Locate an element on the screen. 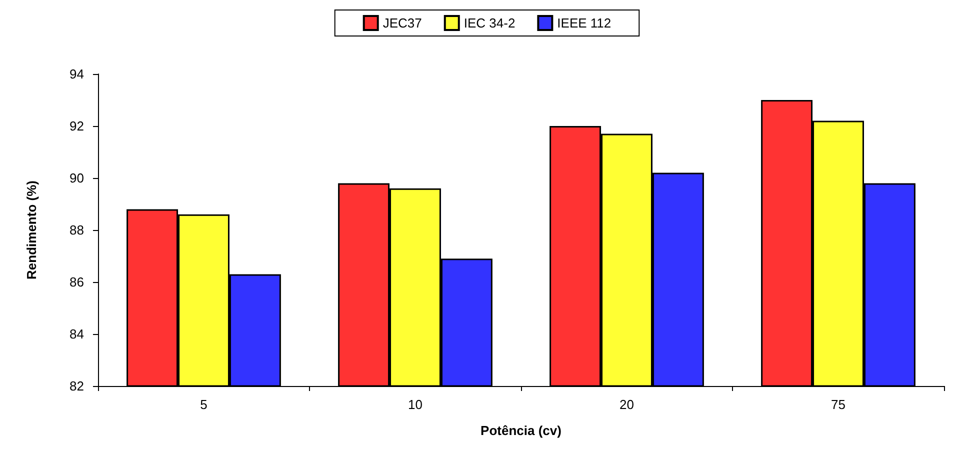  x-tick-label: 10 is located at coordinates (415, 404).